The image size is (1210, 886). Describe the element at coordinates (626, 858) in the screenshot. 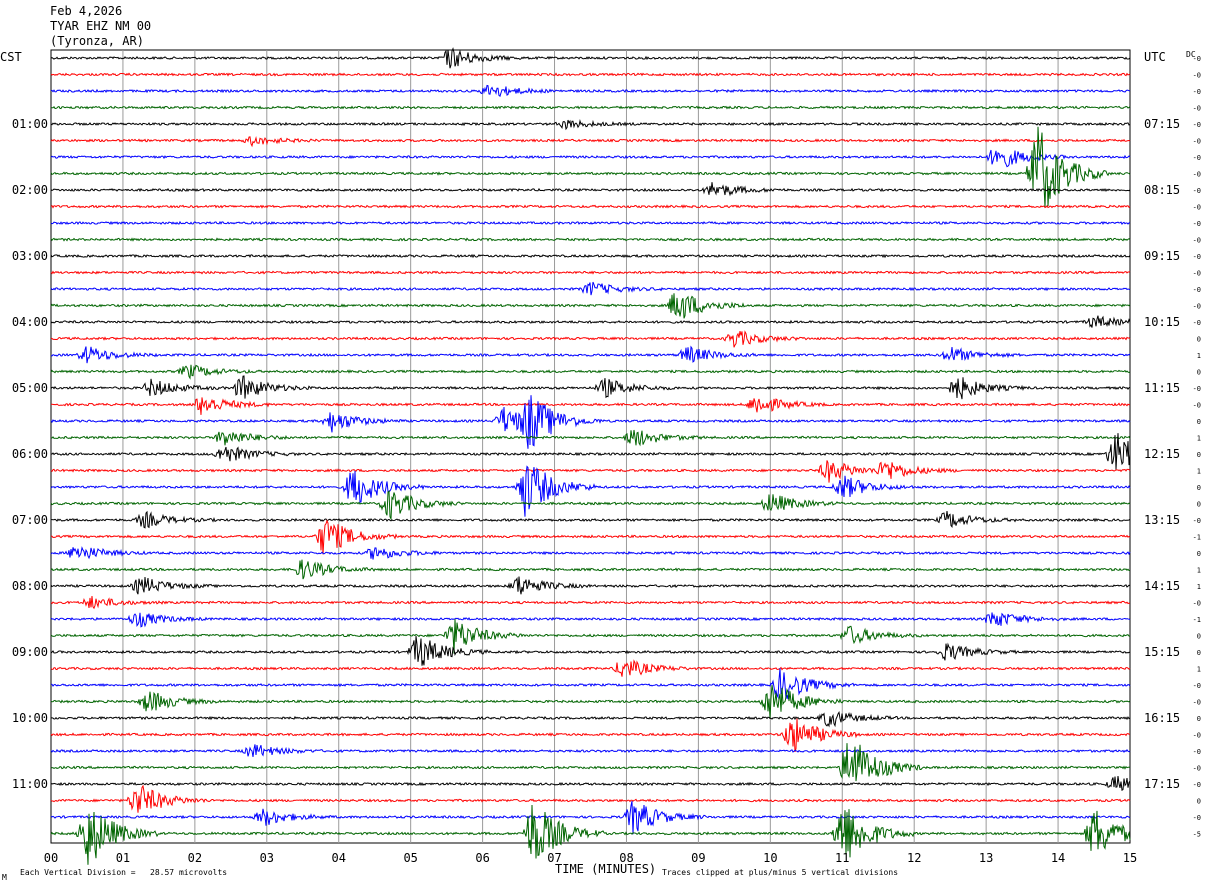

I see `x-tick-label: 08` at that location.